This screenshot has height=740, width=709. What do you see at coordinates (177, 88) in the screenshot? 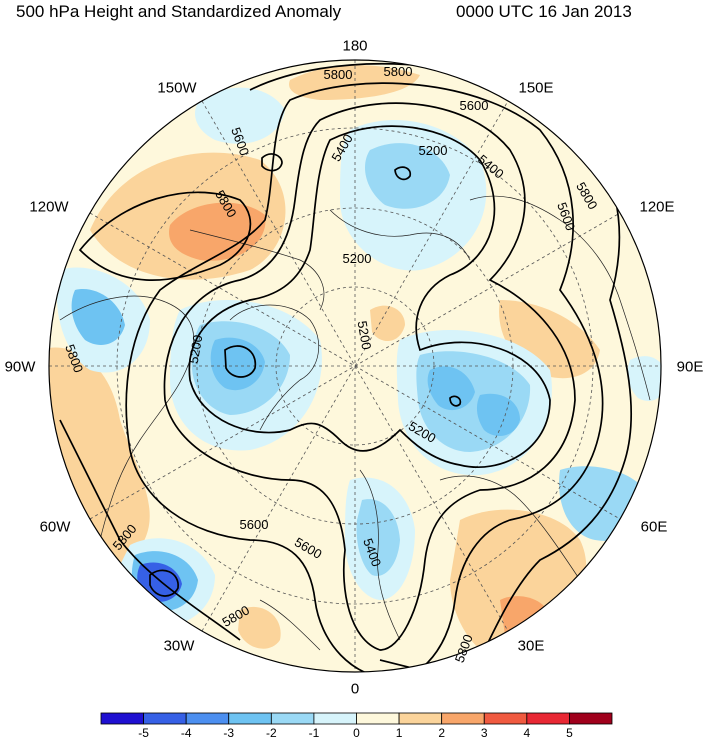
I see `lon-label-150w: 150W` at bounding box center [177, 88].